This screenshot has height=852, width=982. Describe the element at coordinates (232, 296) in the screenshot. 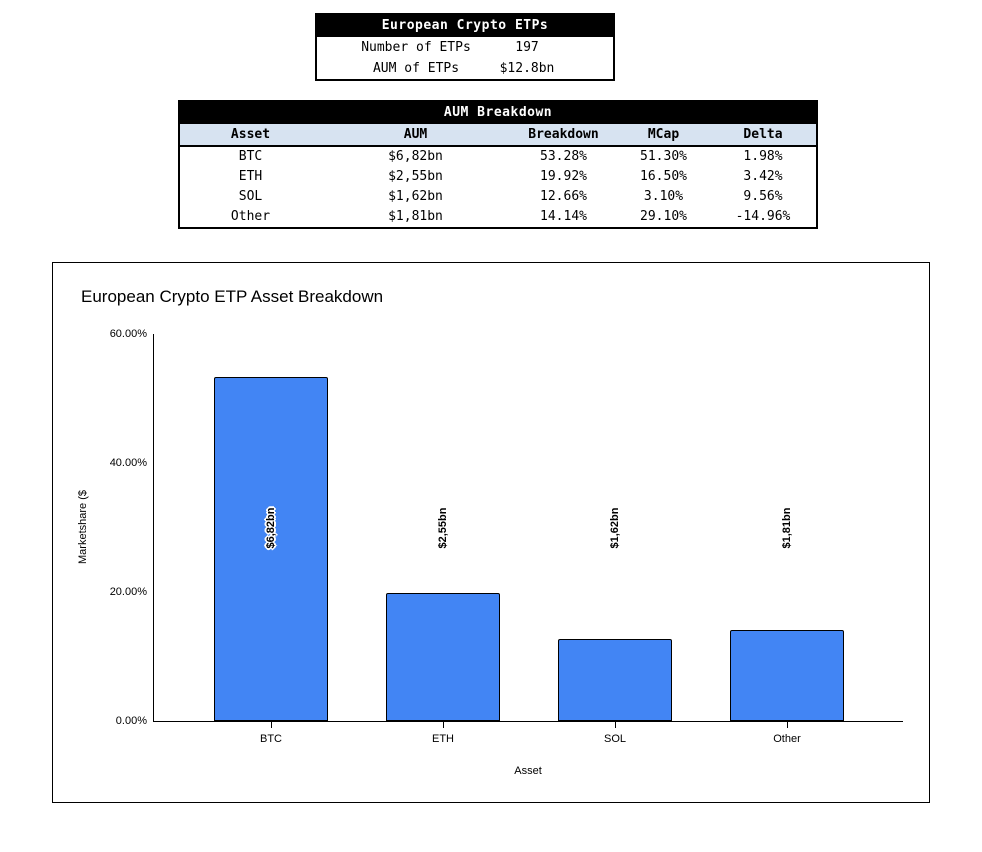

I see `chart-title: European Crypto ETP Asset Breakdown` at that location.